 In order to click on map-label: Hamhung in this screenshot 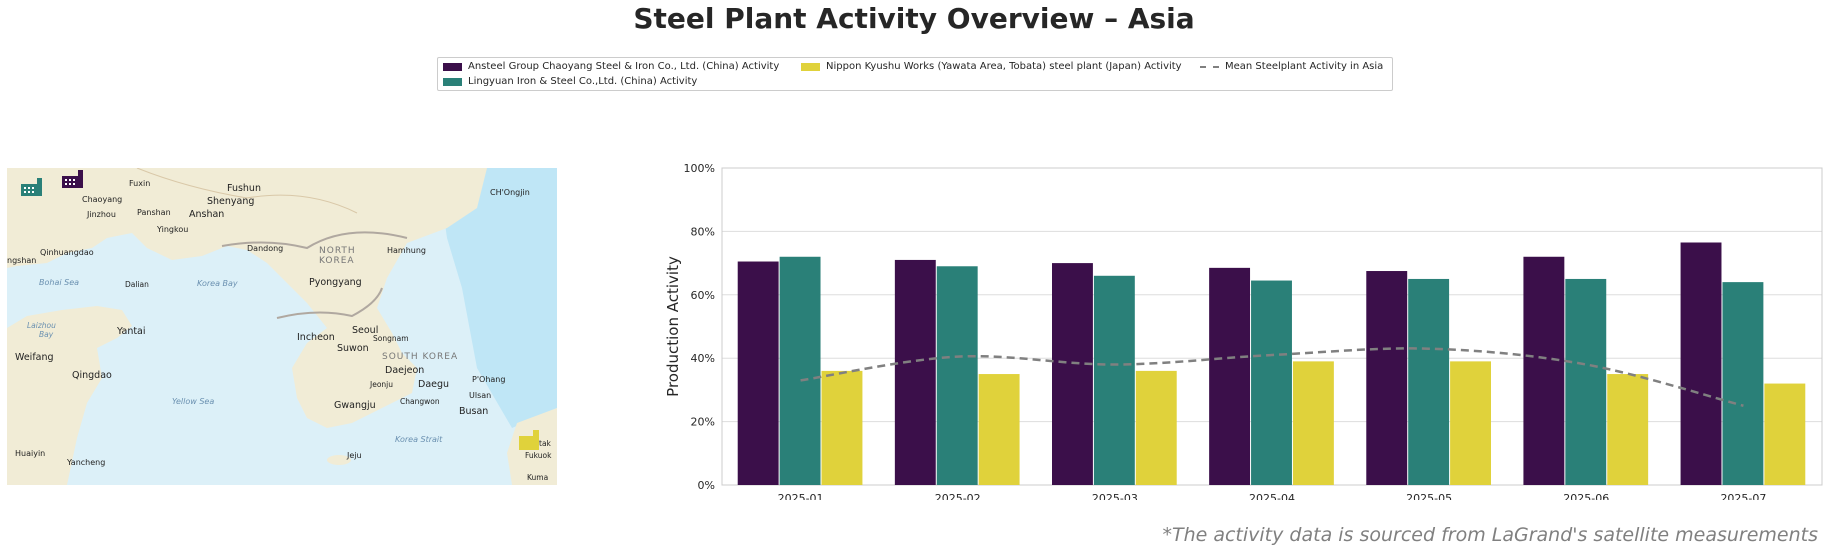, I will do `click(406, 250)`.